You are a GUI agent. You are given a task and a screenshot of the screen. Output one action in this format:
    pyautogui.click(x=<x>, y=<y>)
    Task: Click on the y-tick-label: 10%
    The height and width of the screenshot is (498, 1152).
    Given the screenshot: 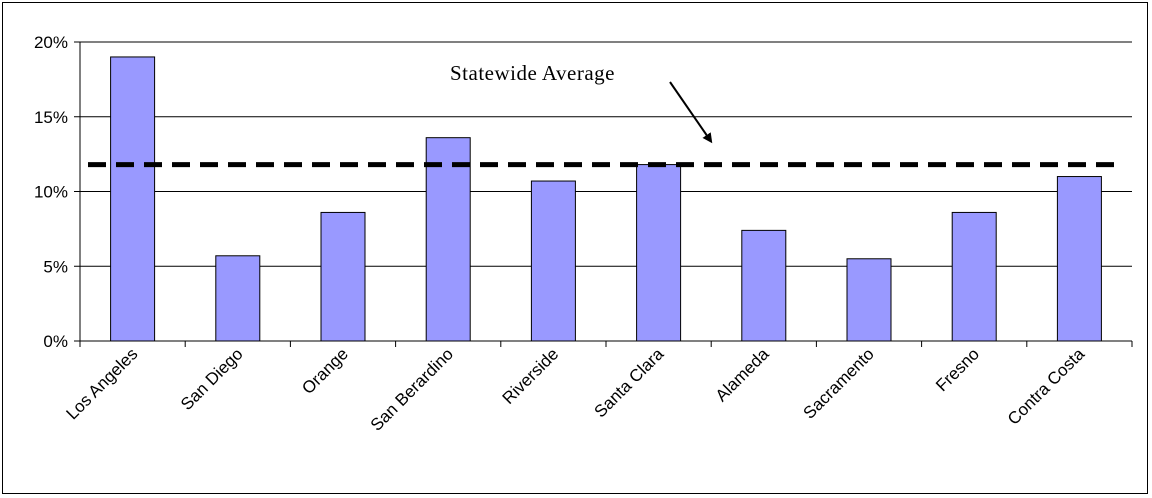 What is the action you would take?
    pyautogui.click(x=51, y=192)
    